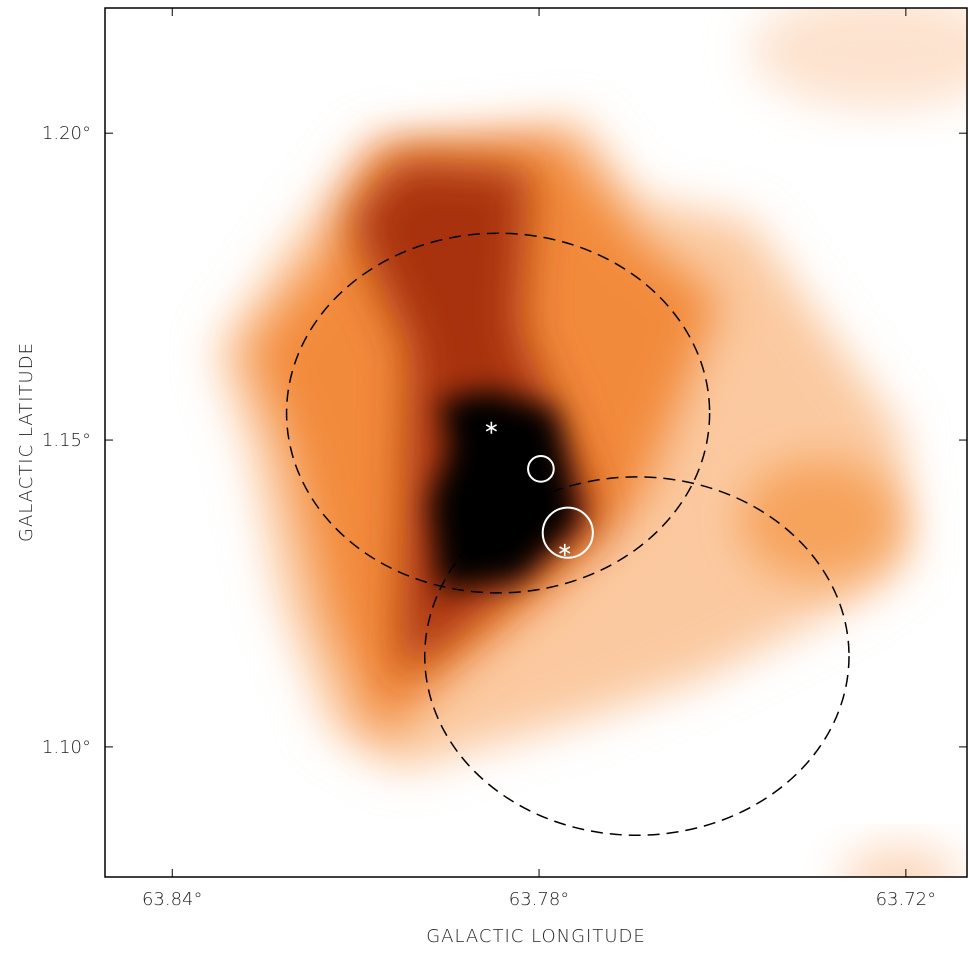 The width and height of the screenshot is (968, 954). What do you see at coordinates (906, 899) in the screenshot?
I see `x-tick-label: 63.72°` at bounding box center [906, 899].